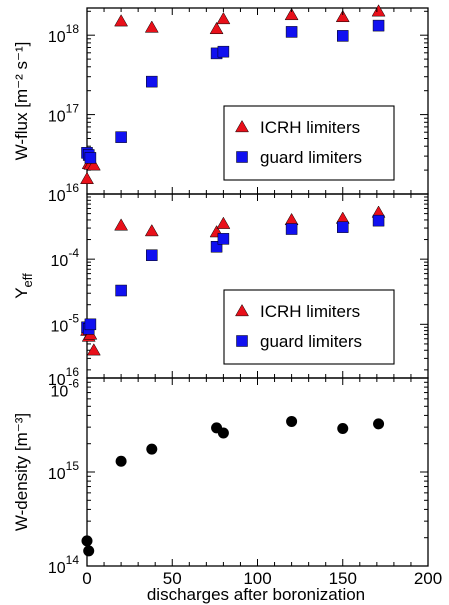  What do you see at coordinates (256, 594) in the screenshot?
I see `x-axis-label: discharges after boronization` at bounding box center [256, 594].